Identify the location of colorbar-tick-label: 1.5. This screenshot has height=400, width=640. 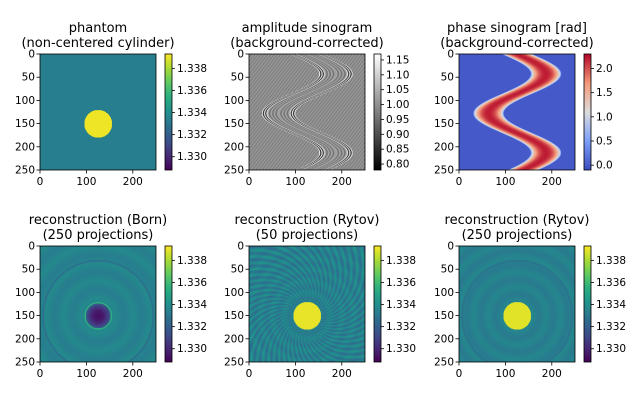
(604, 93).